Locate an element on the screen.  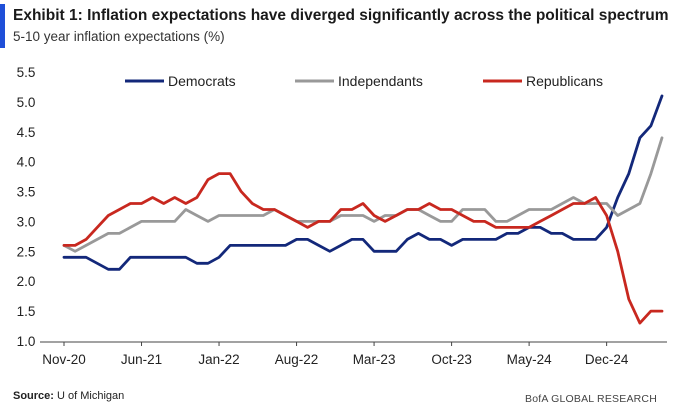
source-text: U of Michigan is located at coordinates (91, 396).